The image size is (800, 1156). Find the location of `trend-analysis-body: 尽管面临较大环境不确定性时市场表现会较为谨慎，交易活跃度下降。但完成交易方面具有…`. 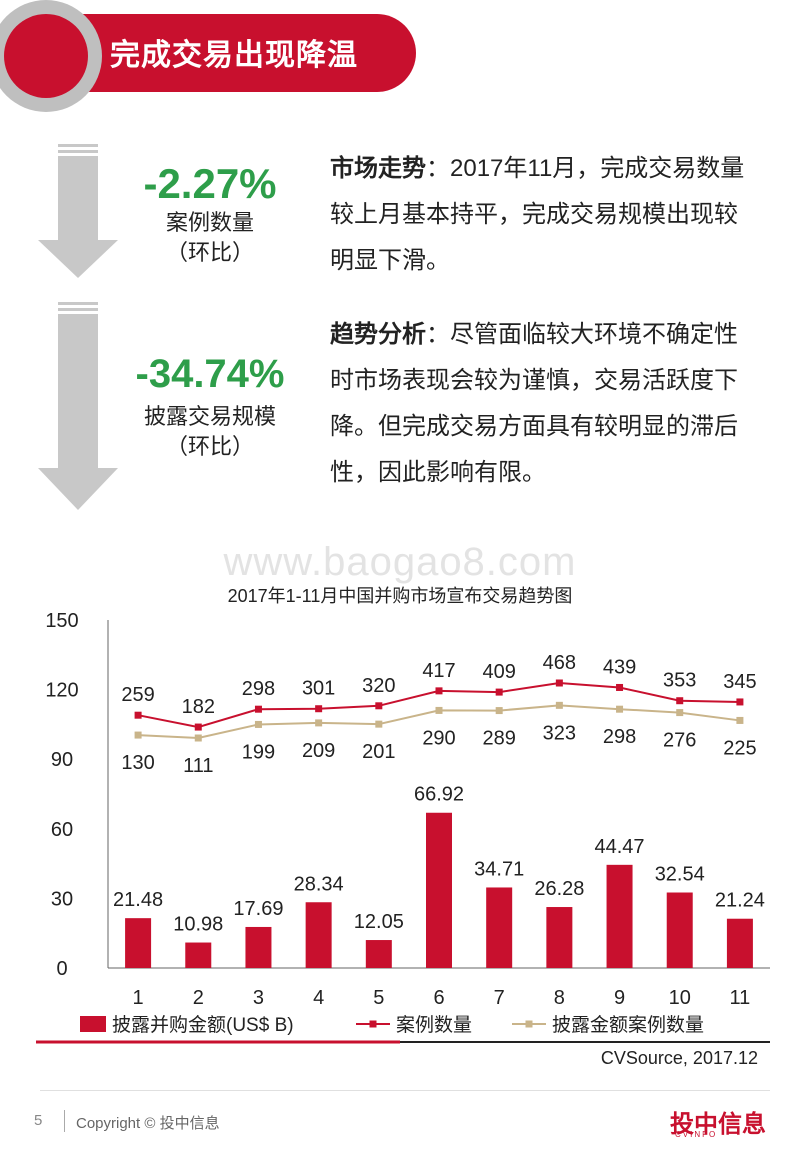

trend-analysis-body: 尽管面临较大环境不确定性时市场表现会较为谨慎，交易活跃度下降。但完成交易方面具有… is located at coordinates (534, 403).